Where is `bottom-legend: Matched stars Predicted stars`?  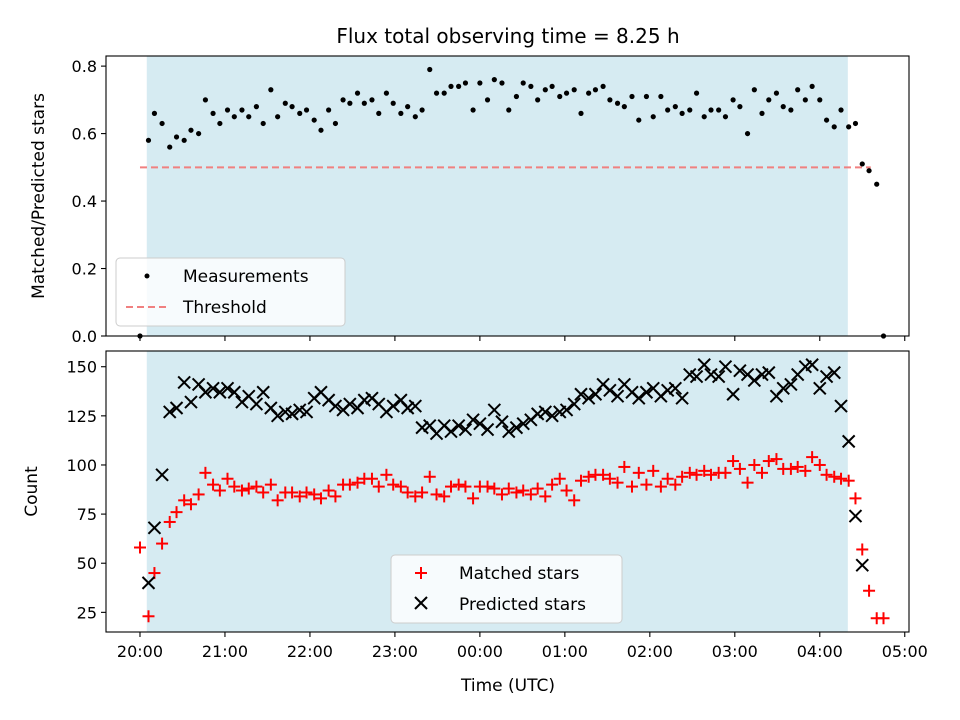 bottom-legend: Matched stars Predicted stars is located at coordinates (506, 589).